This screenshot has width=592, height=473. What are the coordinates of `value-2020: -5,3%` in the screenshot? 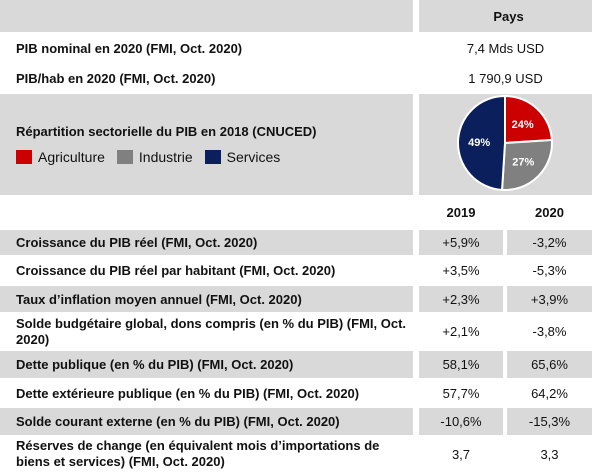 It's located at (549, 271).